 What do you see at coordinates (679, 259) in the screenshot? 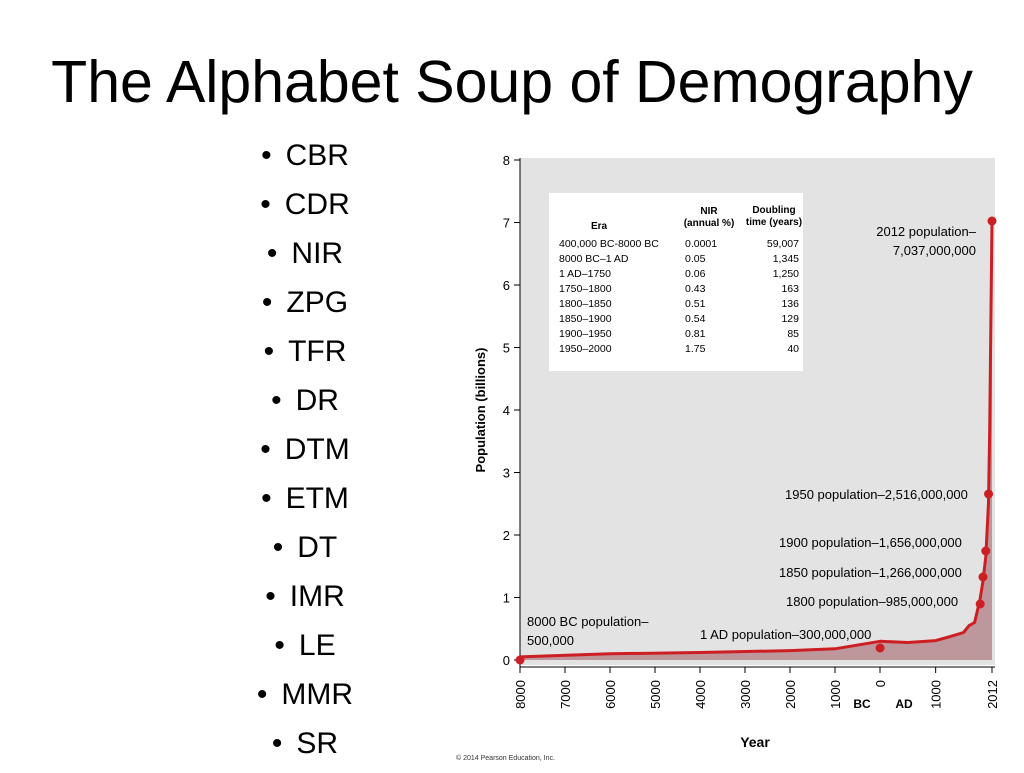
I see `table-row: 8000 BC–1 AD 0.05 1,345` at bounding box center [679, 259].